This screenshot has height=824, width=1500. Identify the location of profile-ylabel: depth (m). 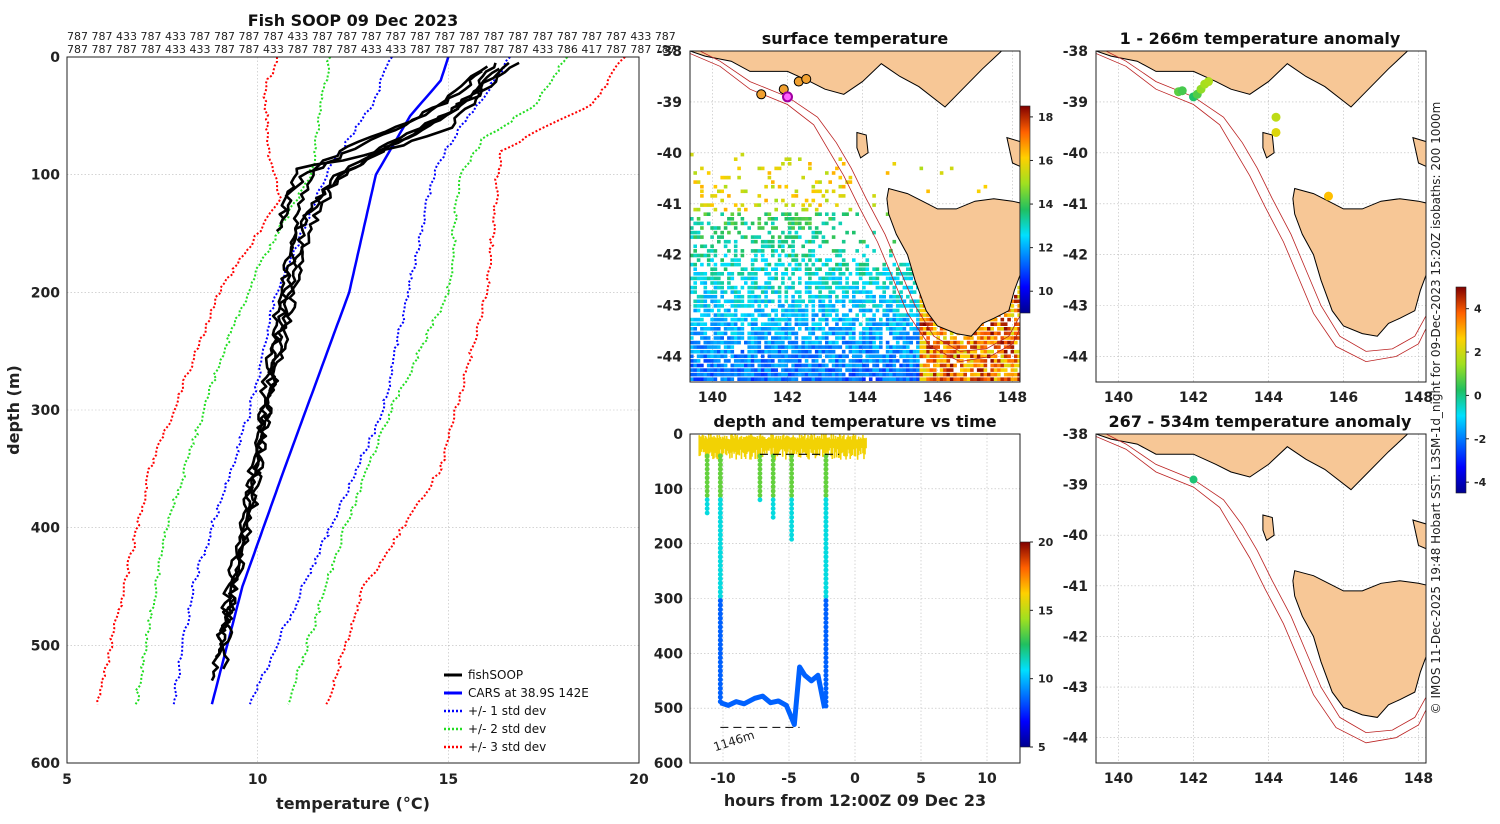
(13, 410).